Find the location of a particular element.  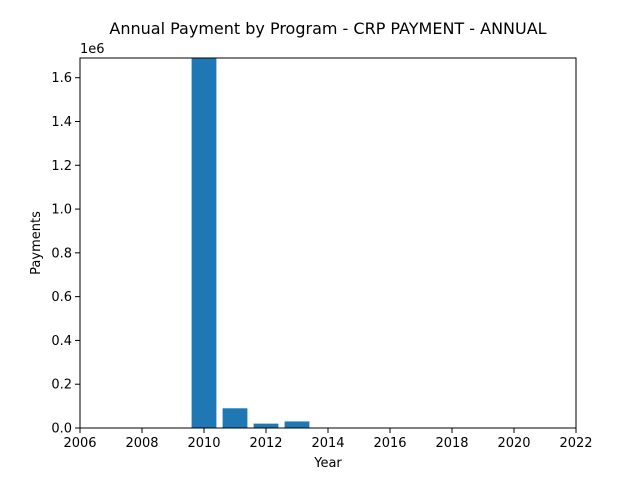

y-tick-label: 0.2 is located at coordinates (61, 385).